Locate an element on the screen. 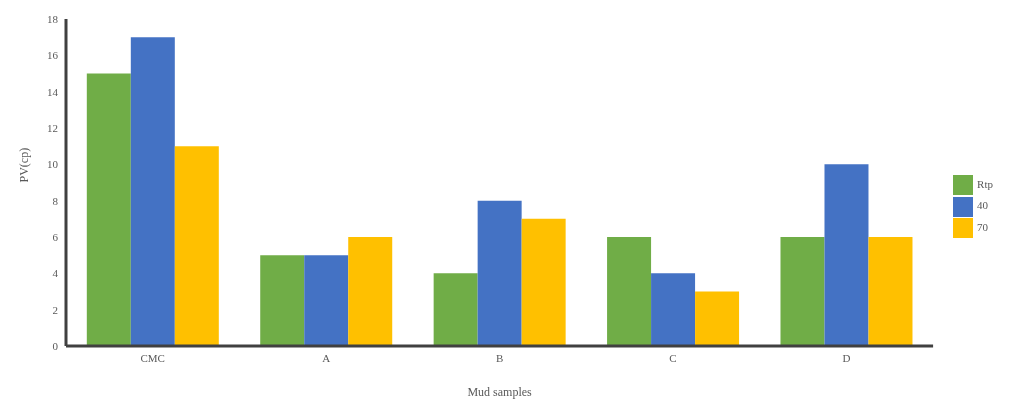 The image size is (1031, 404). legend-label: 70 is located at coordinates (983, 226).